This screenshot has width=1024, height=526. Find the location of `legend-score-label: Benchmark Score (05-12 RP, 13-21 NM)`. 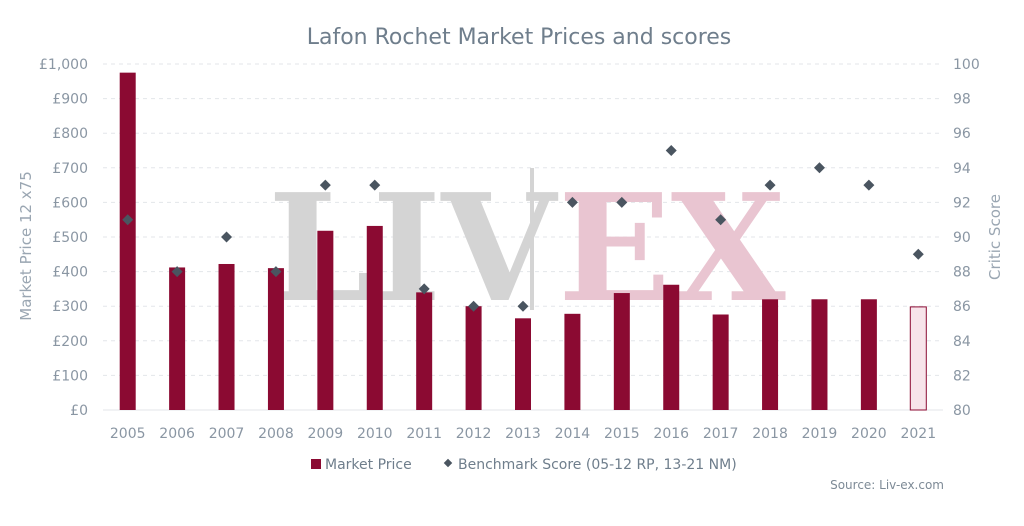

legend-score-label: Benchmark Score (05-12 RP, 13-21 NM) is located at coordinates (597, 465).